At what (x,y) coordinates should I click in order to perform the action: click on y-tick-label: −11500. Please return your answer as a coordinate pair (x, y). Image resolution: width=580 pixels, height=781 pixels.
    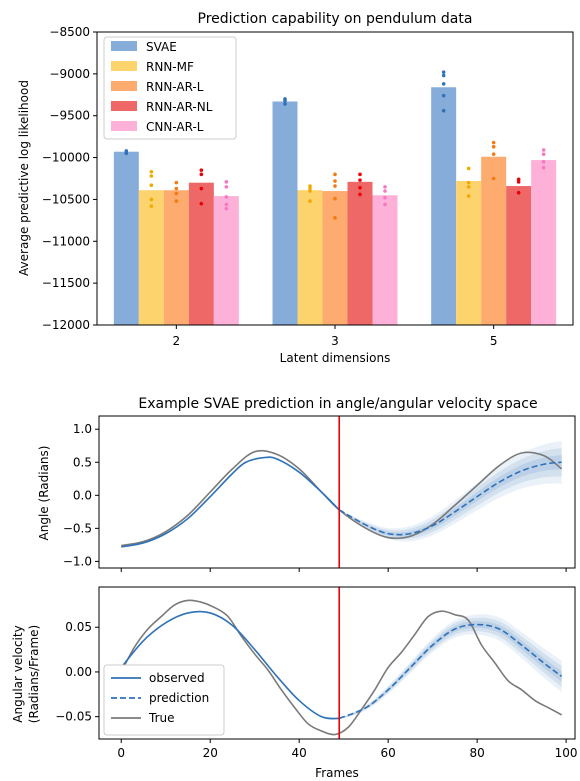
    Looking at the image, I should click on (66, 283).